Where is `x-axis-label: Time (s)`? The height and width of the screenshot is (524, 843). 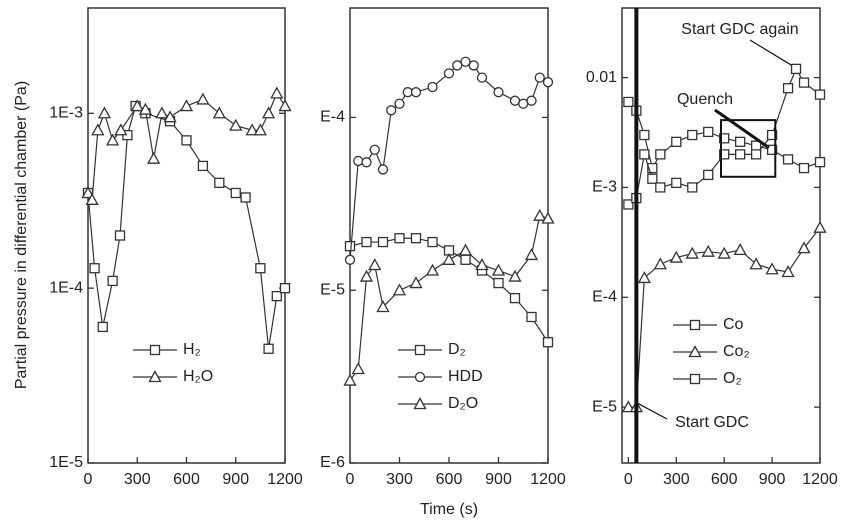
x-axis-label: Time (s) is located at coordinates (449, 509).